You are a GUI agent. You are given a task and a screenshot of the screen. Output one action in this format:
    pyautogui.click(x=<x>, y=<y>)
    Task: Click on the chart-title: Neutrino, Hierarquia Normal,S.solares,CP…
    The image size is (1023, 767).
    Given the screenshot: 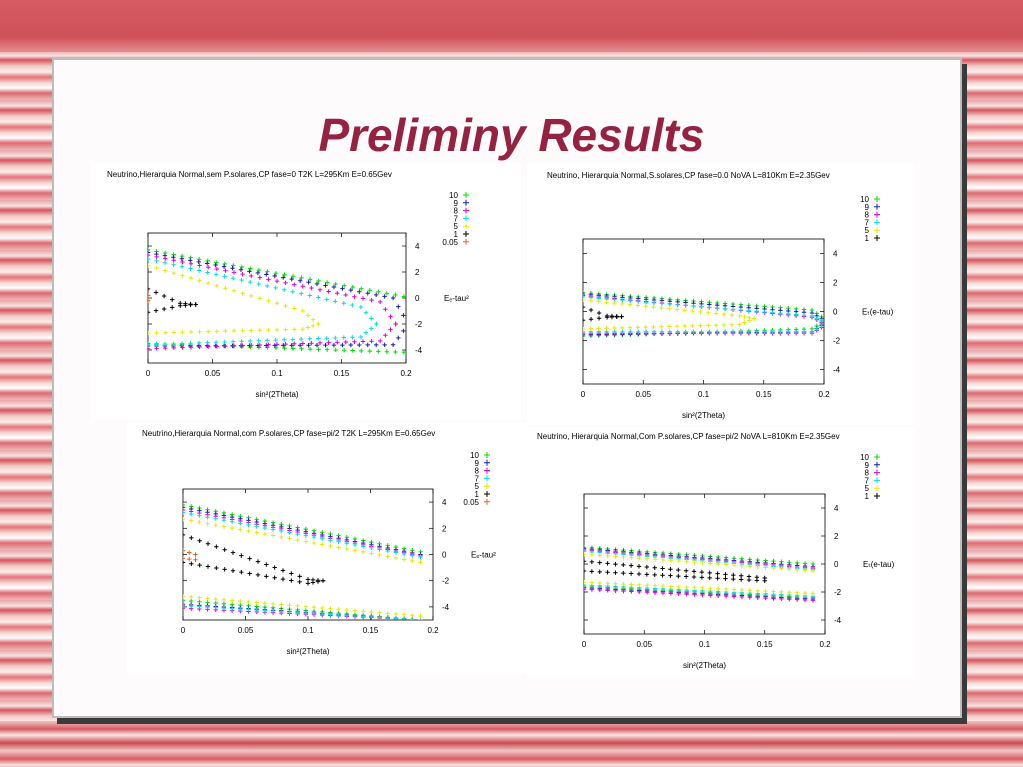 What is the action you would take?
    pyautogui.click(x=688, y=175)
    